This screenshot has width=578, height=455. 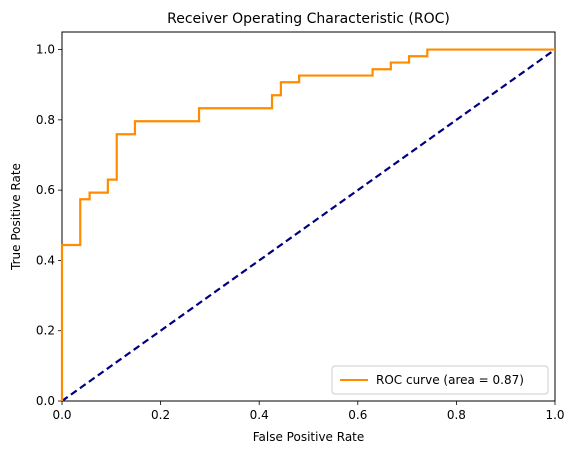 I want to click on x-tick-label: 1.0, so click(x=554, y=415).